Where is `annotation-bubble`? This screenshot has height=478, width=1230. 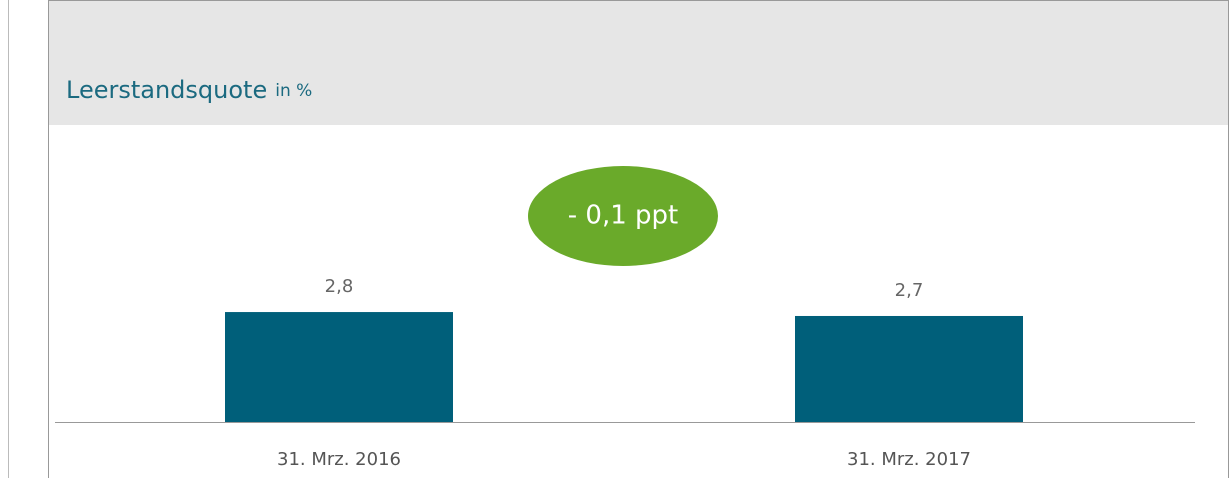 annotation-bubble is located at coordinates (623, 216).